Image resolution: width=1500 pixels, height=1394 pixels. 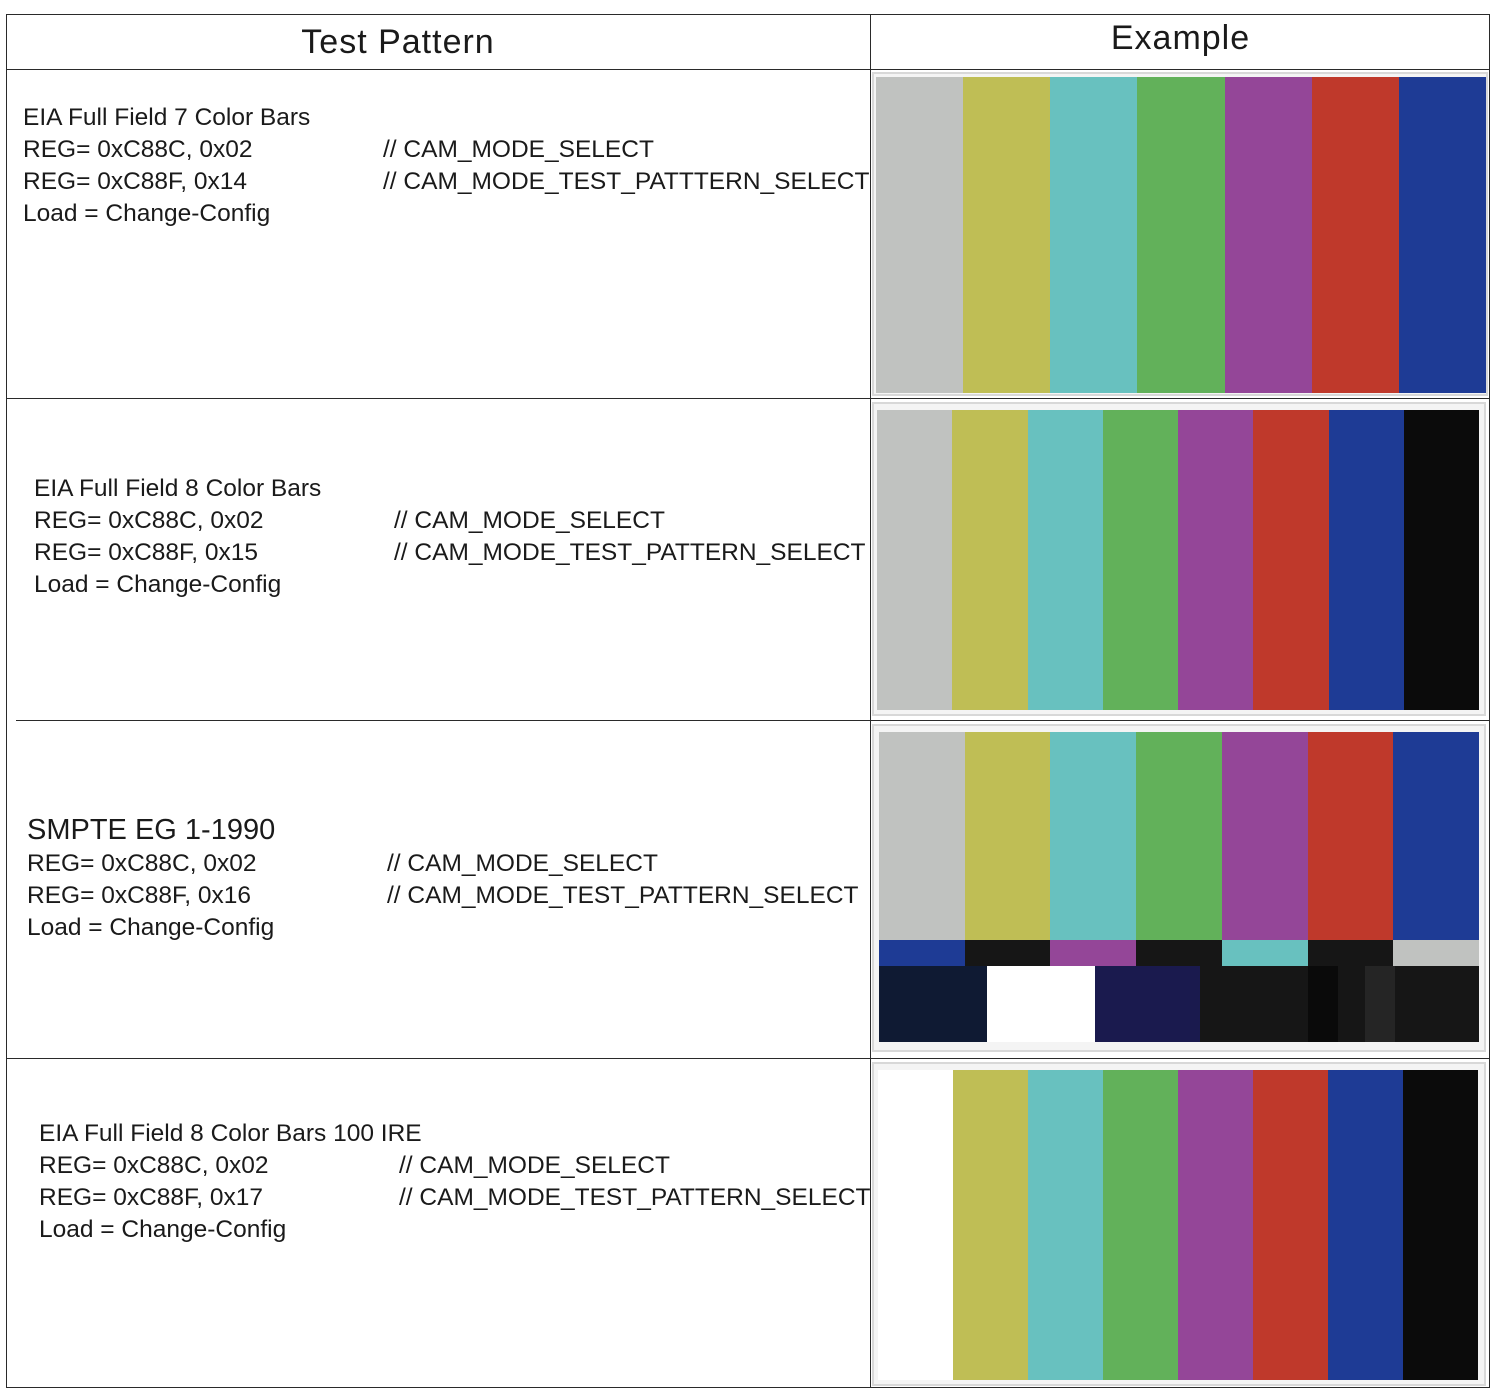 I want to click on header-example: Example, so click(x=1180, y=37).